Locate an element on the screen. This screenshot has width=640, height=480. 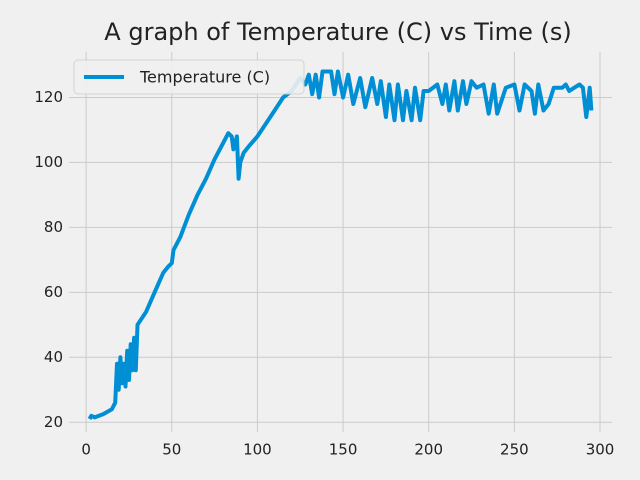
legend-box is located at coordinates (189, 77).